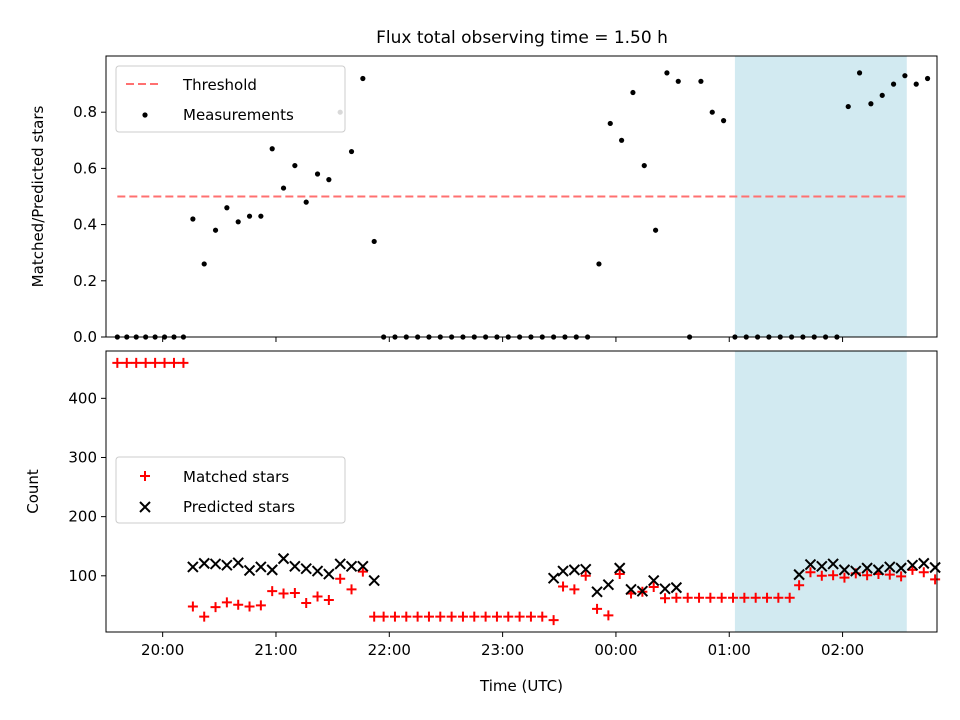 The image size is (960, 720). I want to click on bottom-y-ticks: 100 200 300 400, so click(87, 487).